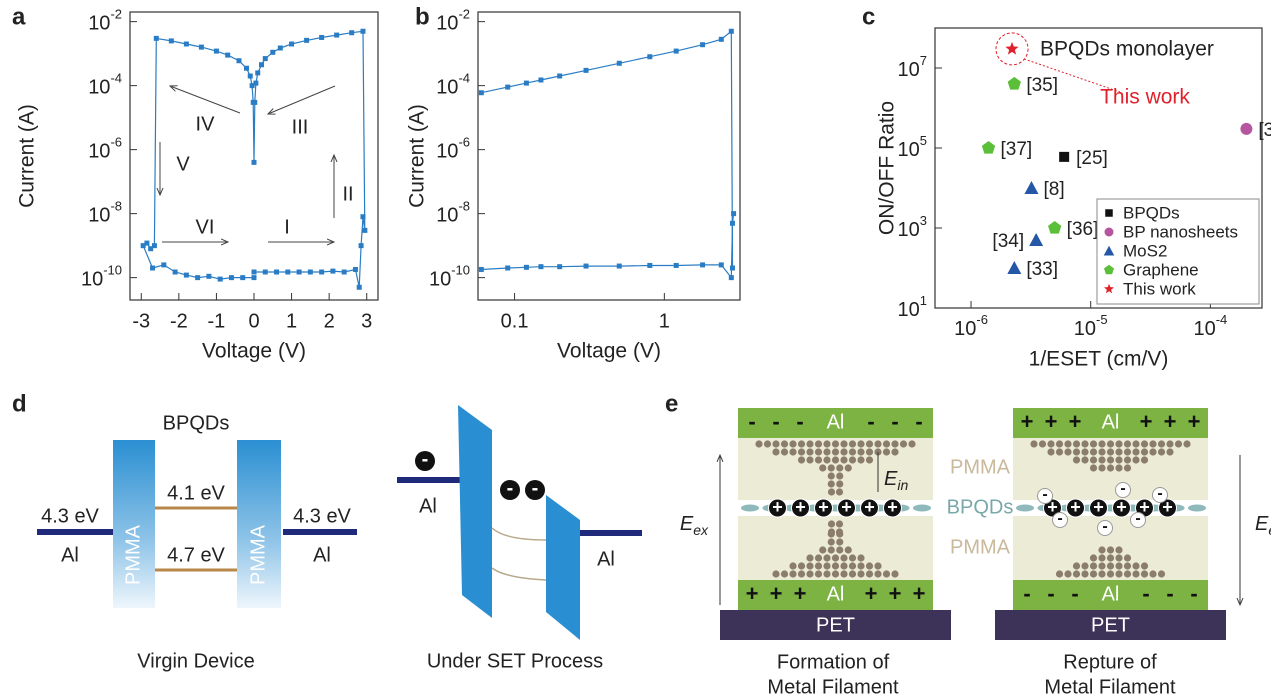 Image resolution: width=1271 pixels, height=697 pixels. I want to click on charge: -, so click(425, 459).